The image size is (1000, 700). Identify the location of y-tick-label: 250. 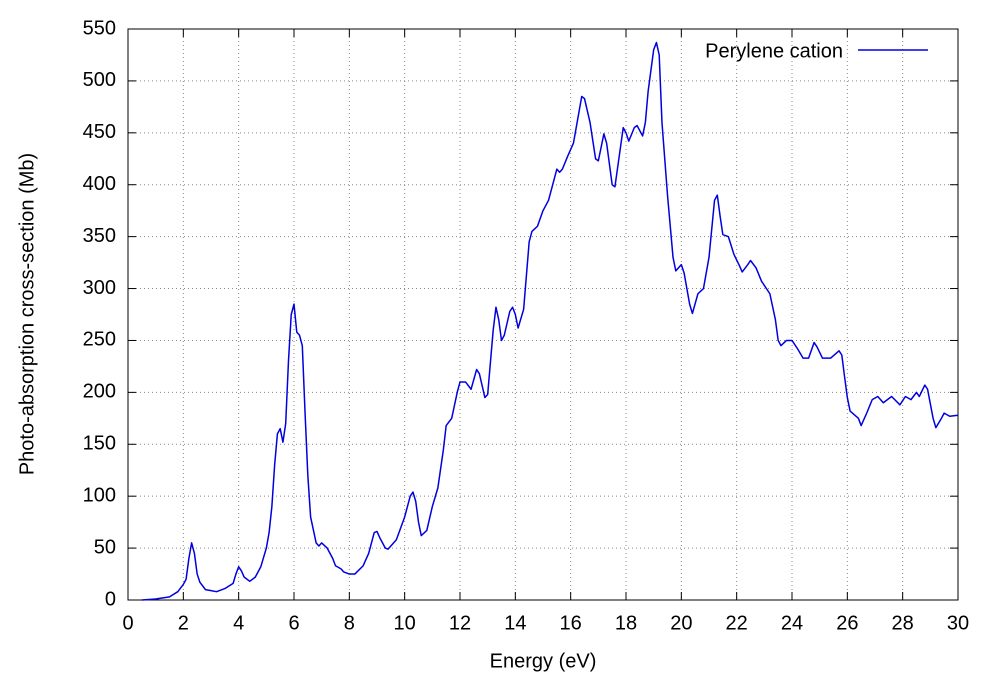
(99, 340).